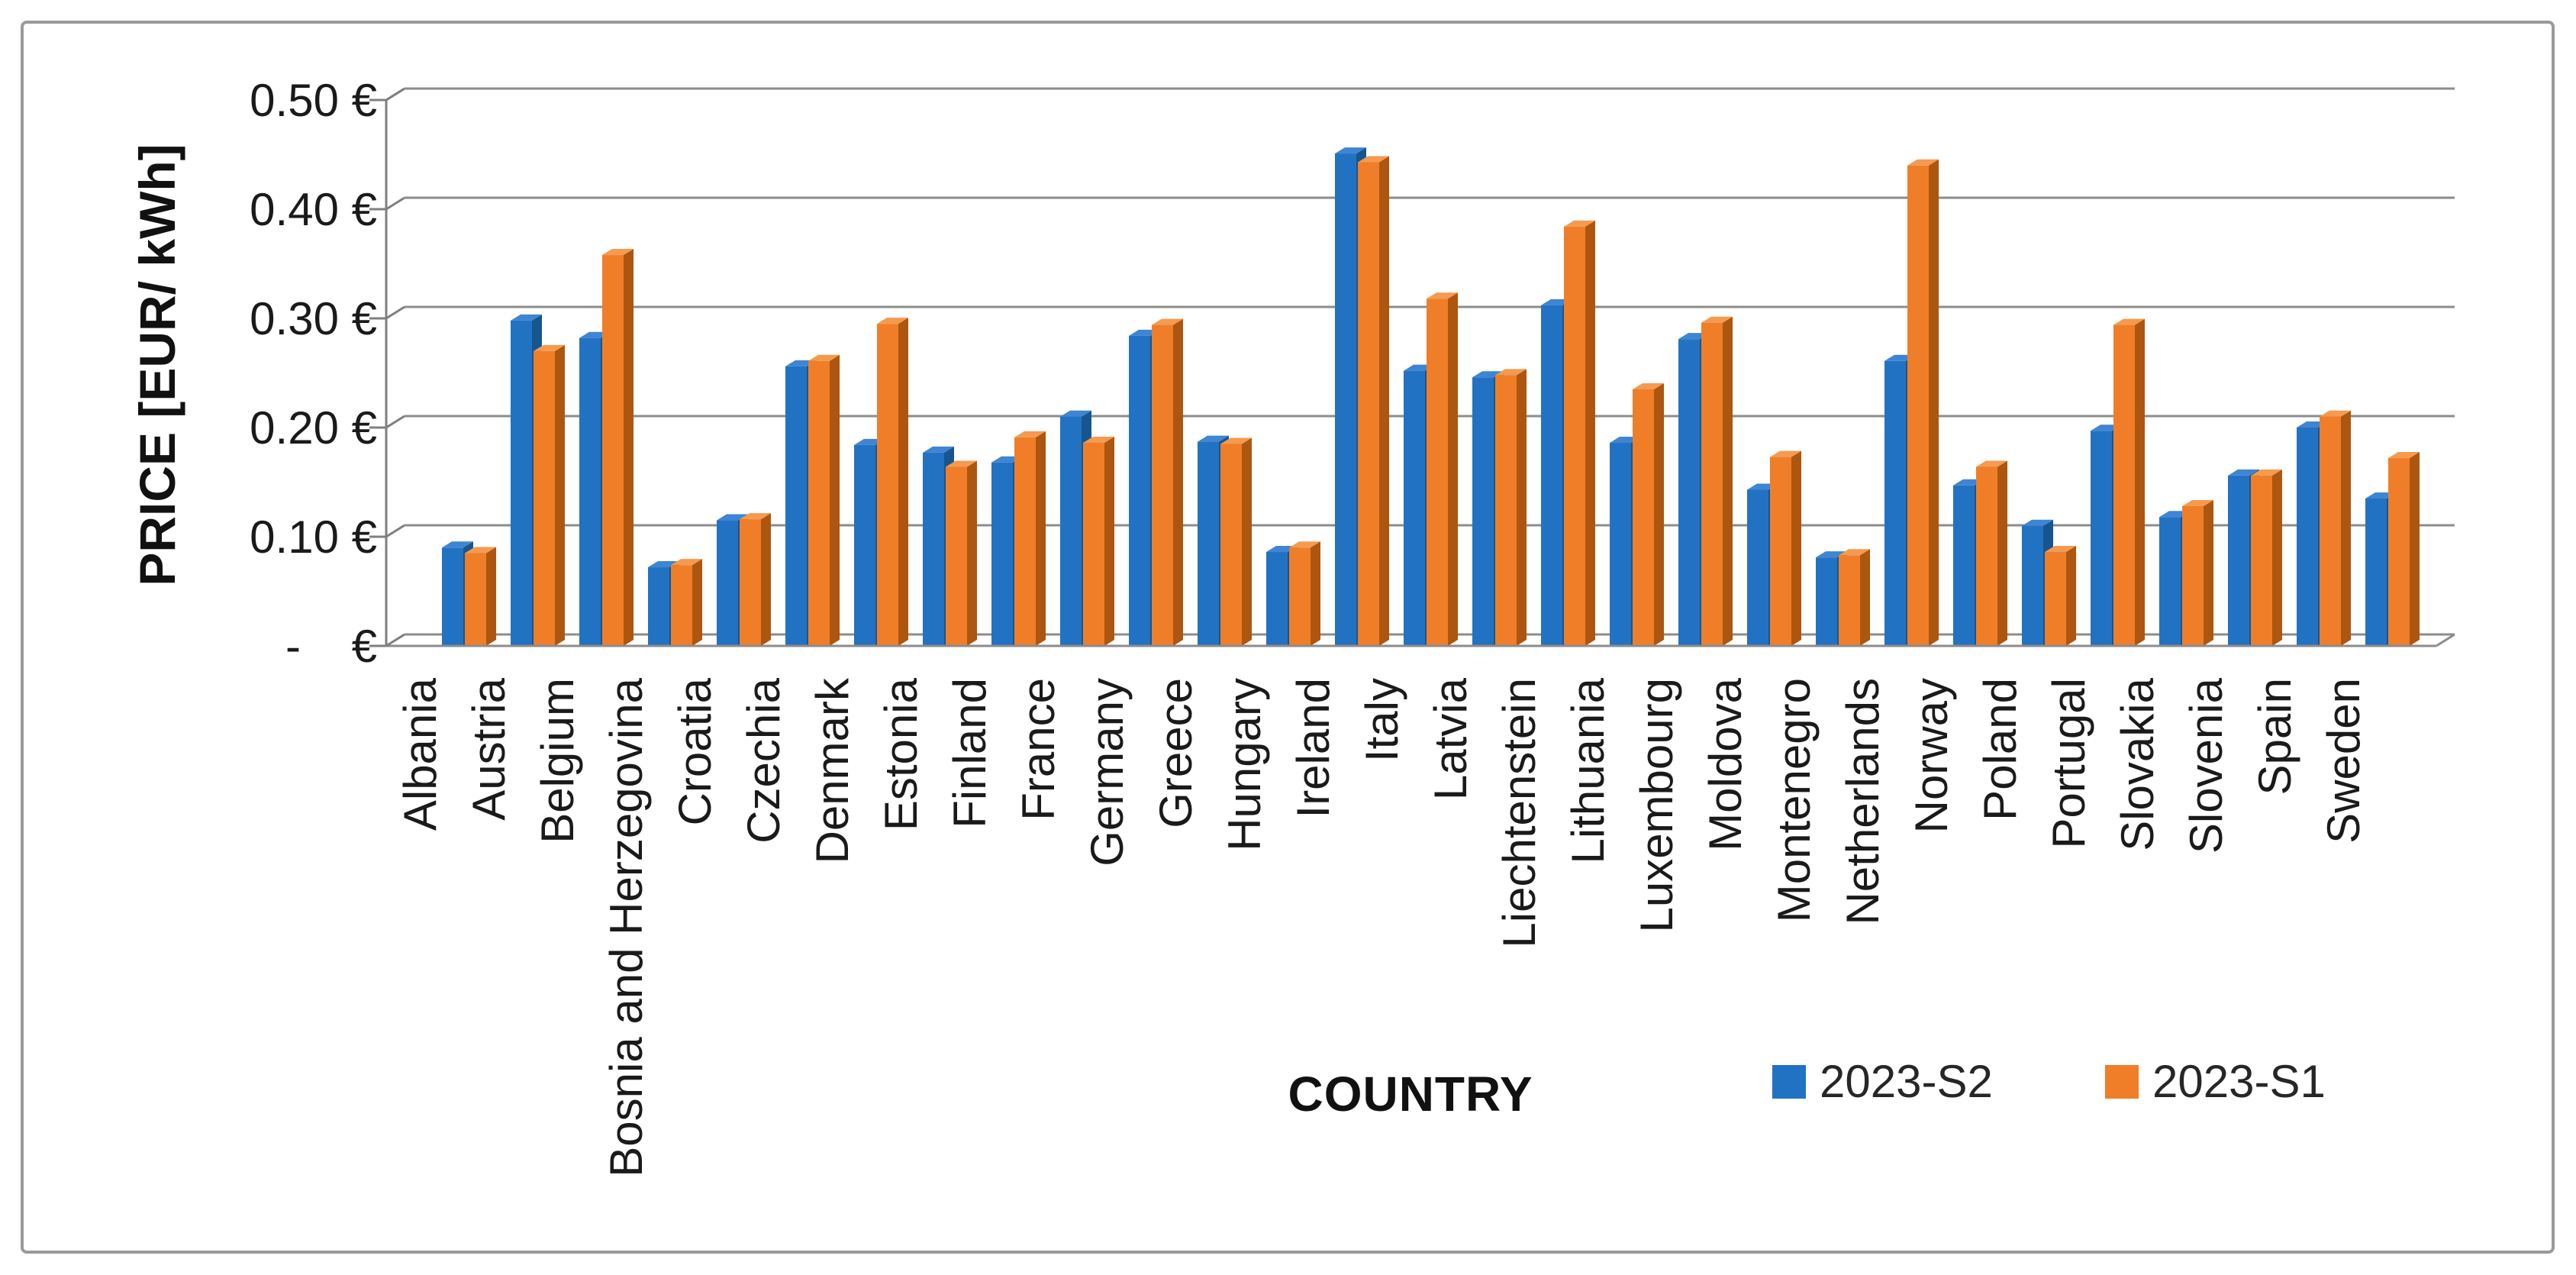 The image size is (2576, 1275). Describe the element at coordinates (1244, 764) in the screenshot. I see `x-category-label: Hungary` at that location.